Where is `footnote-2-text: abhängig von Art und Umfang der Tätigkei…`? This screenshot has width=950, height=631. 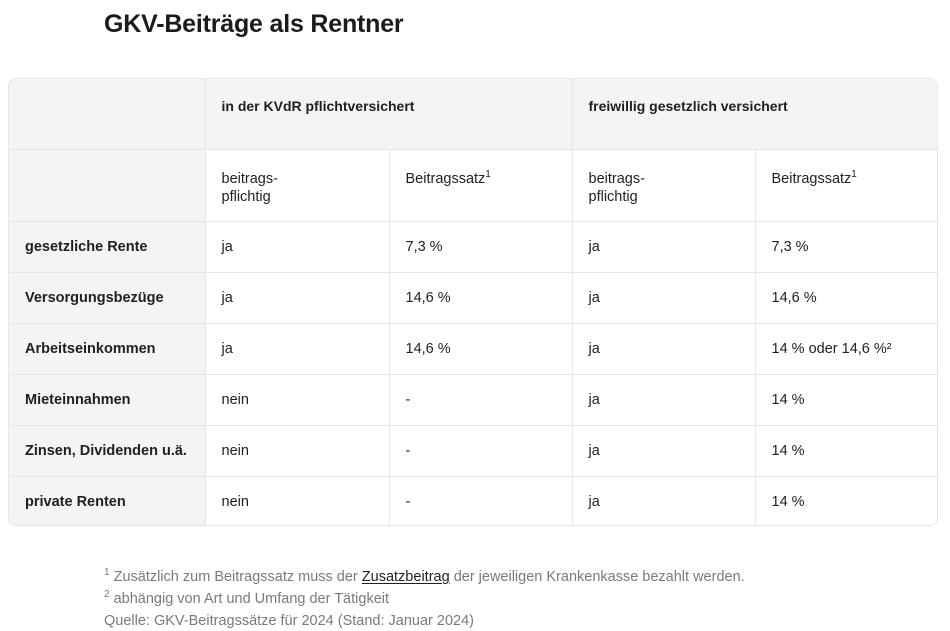
footnote-2-text: abhängig von Art und Umfang der Tätigkei… is located at coordinates (251, 599).